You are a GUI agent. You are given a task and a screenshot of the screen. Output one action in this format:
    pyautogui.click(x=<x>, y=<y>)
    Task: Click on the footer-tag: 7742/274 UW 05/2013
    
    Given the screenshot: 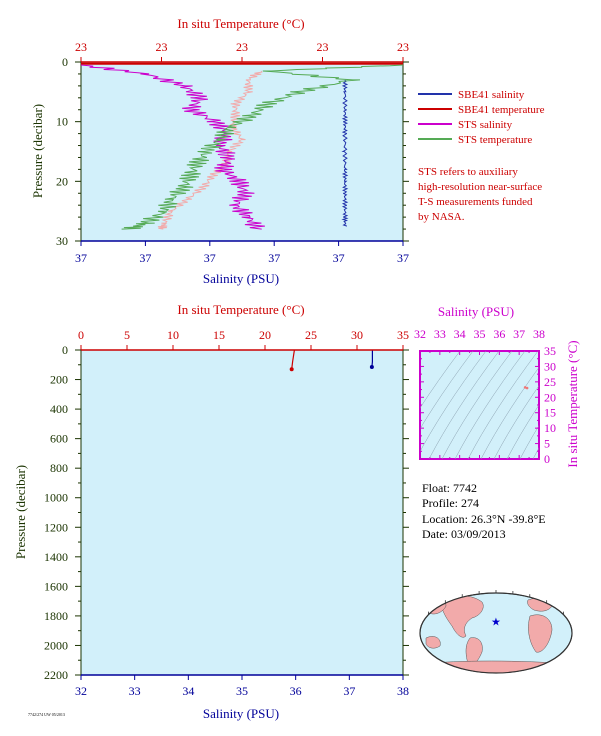 What is the action you would take?
    pyautogui.click(x=46, y=714)
    